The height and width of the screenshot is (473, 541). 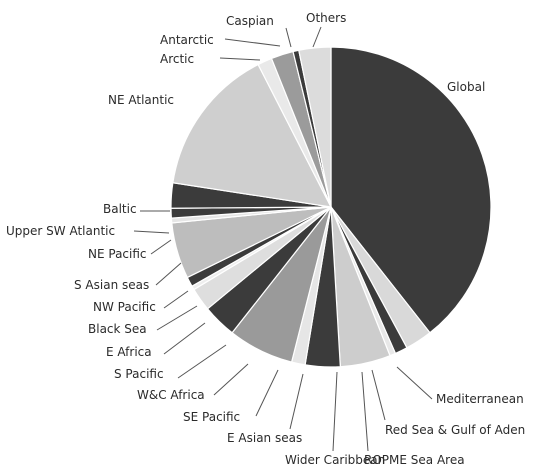 What do you see at coordinates (211, 417) in the screenshot?
I see `slice-label-se-pacific: SE Pacific` at bounding box center [211, 417].